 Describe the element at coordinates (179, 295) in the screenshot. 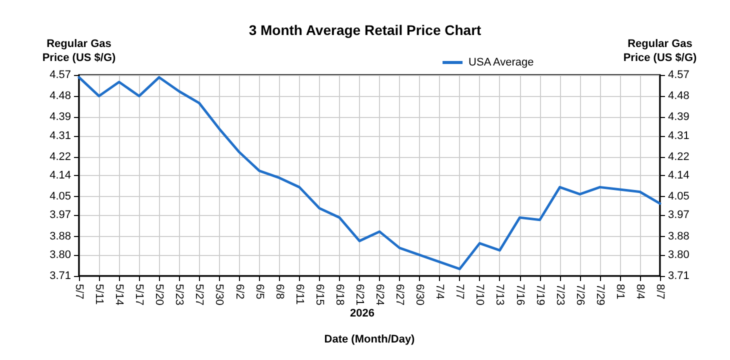

I see `x-tick-label: 5/23` at that location.